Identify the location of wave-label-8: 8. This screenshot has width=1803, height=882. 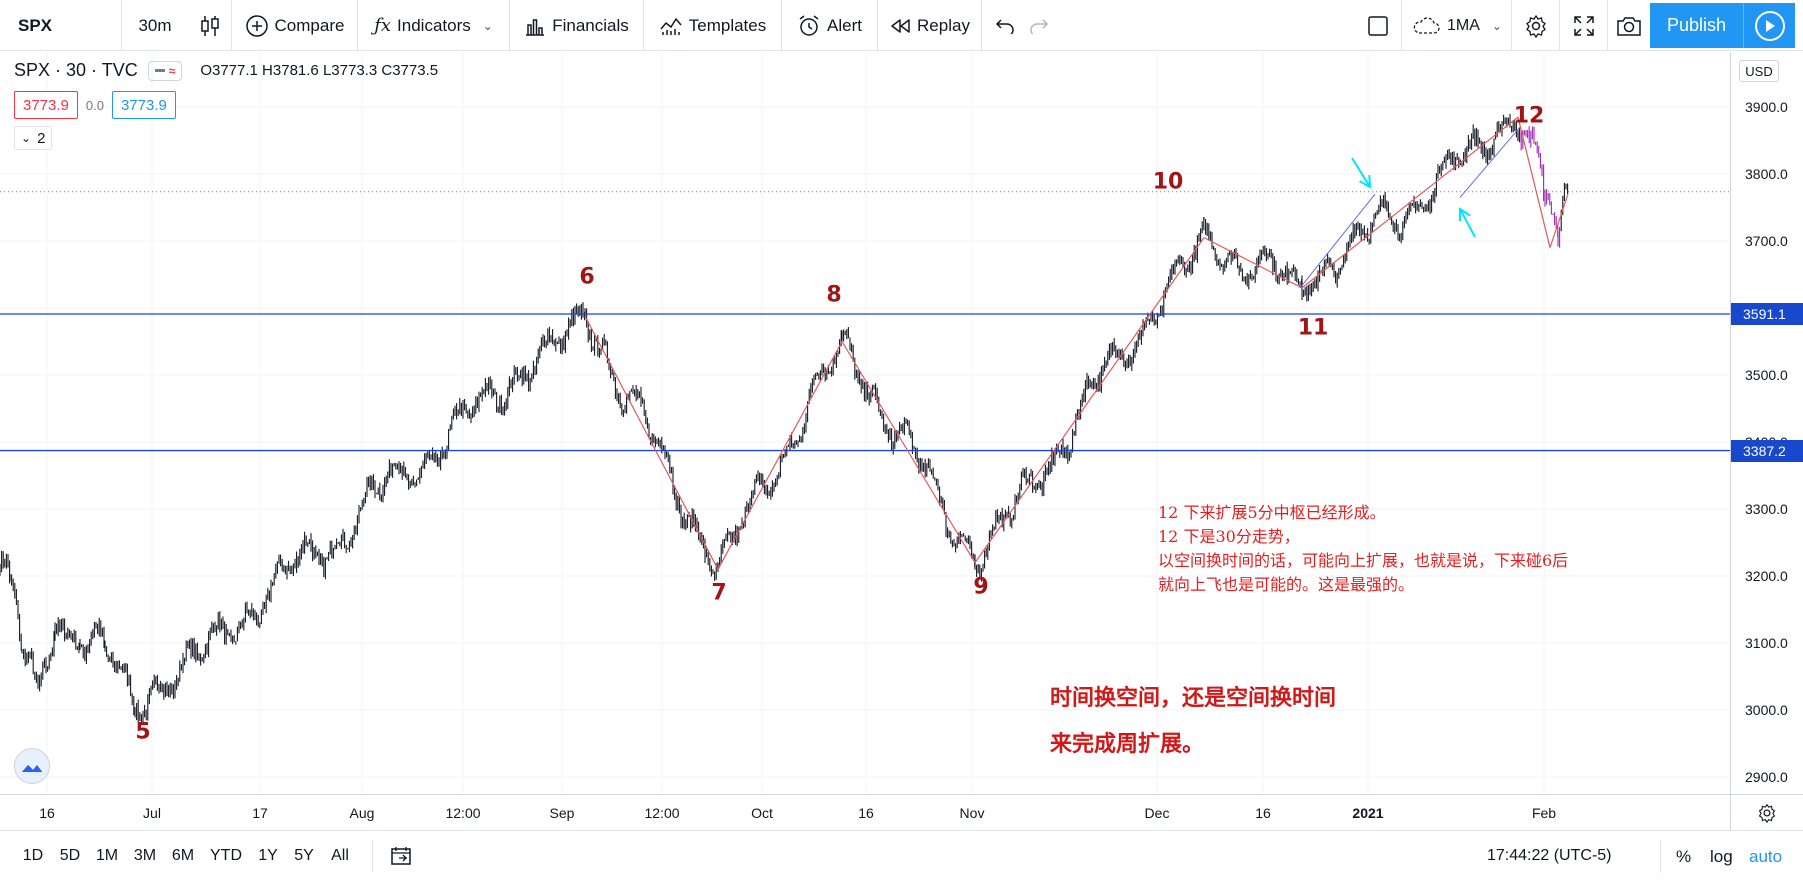
(834, 295).